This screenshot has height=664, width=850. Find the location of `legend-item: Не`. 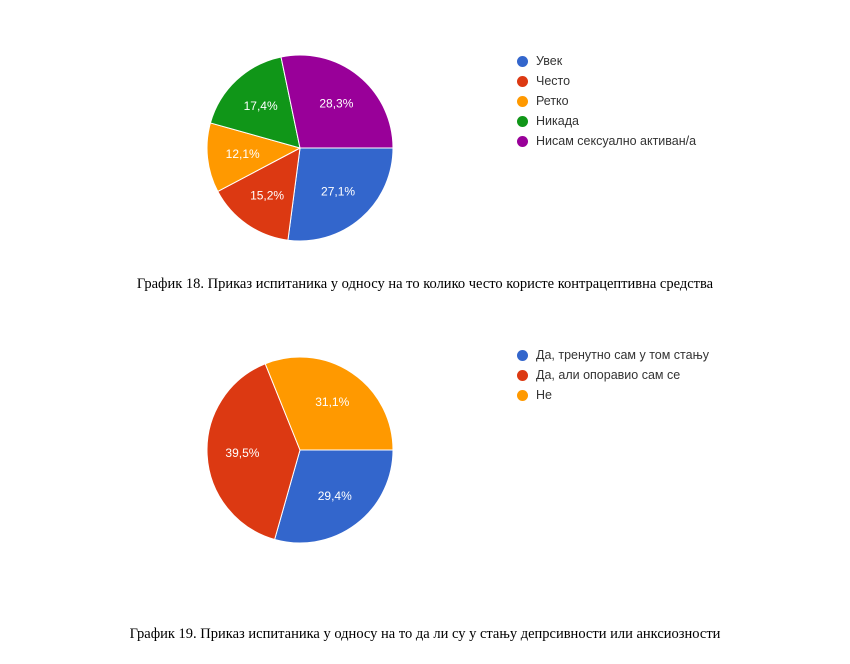

legend-item: Не is located at coordinates (613, 395).